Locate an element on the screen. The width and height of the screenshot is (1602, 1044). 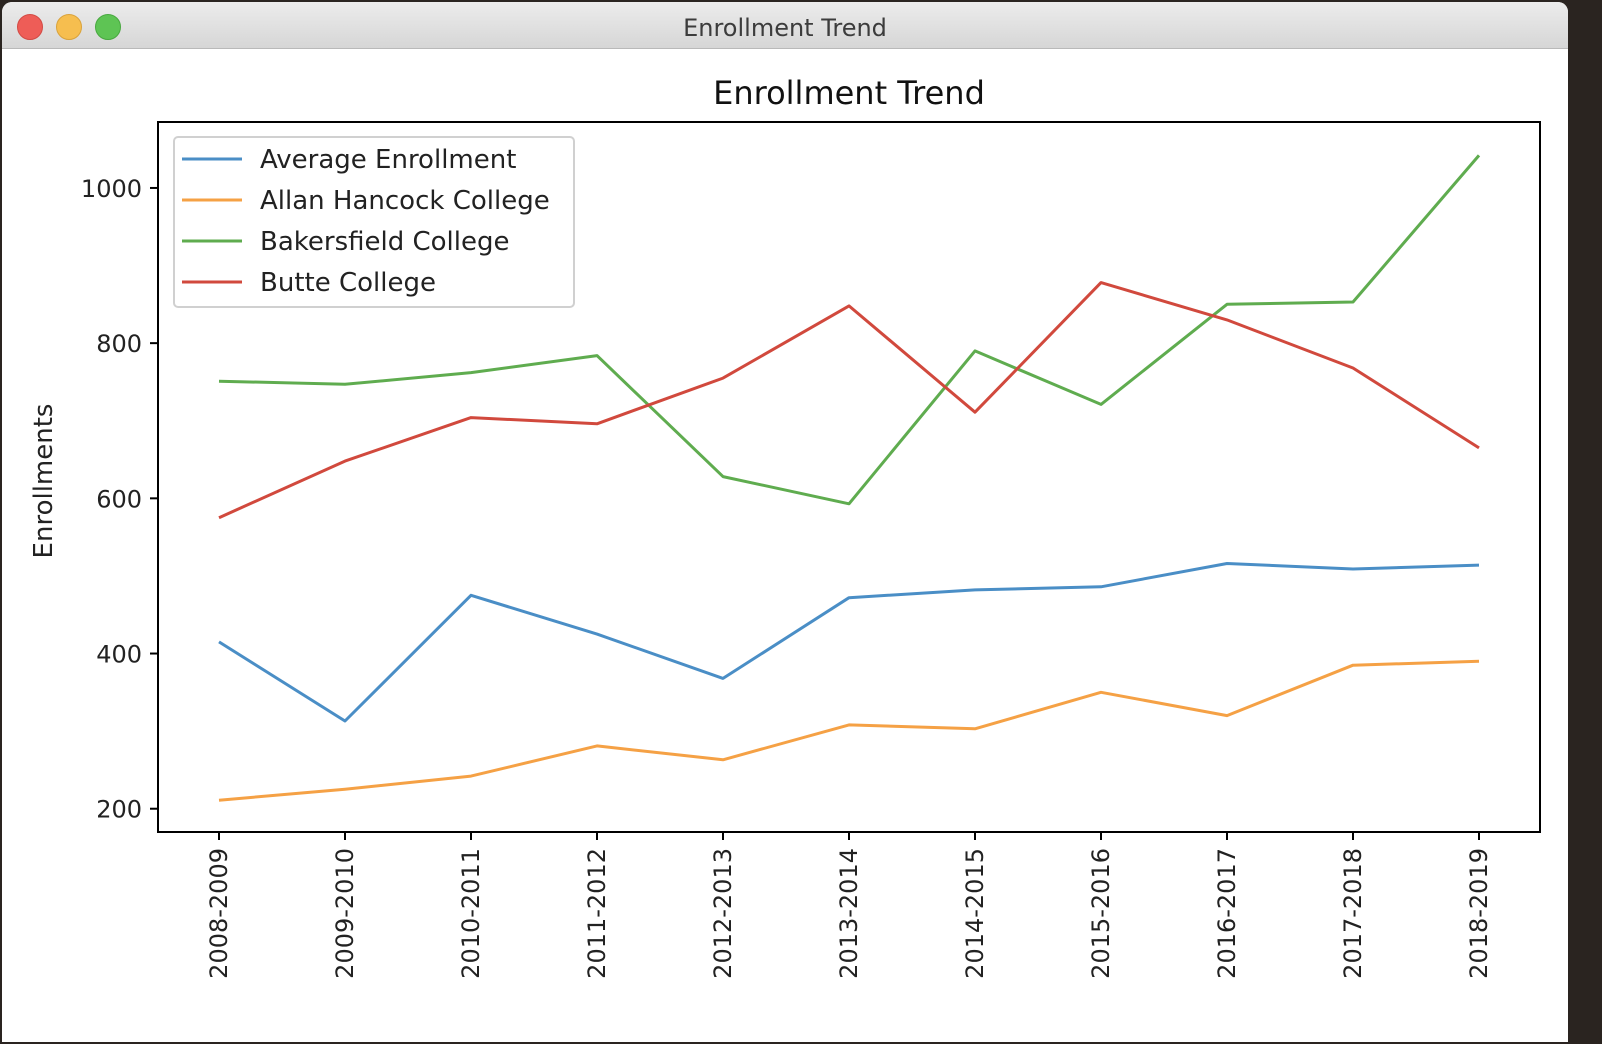
series-line-allan-hancock-college is located at coordinates (849, 730).